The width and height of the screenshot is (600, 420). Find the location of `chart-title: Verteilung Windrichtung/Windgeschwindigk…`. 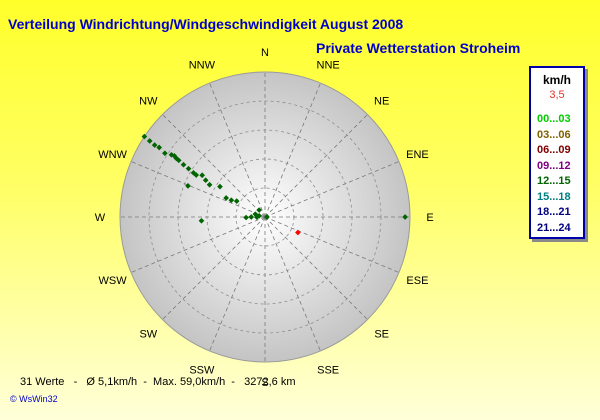

chart-title: Verteilung Windrichtung/Windgeschwindigk… is located at coordinates (206, 24).